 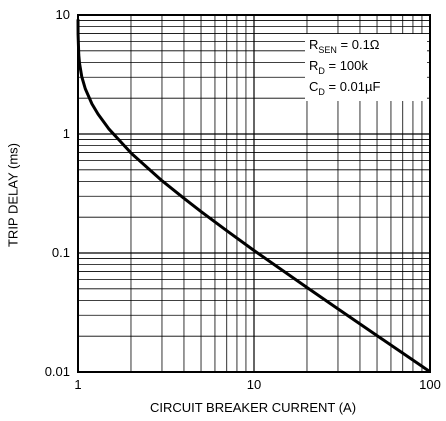 I want to click on annotation: RSEN = 0.1Ω, so click(x=344, y=46).